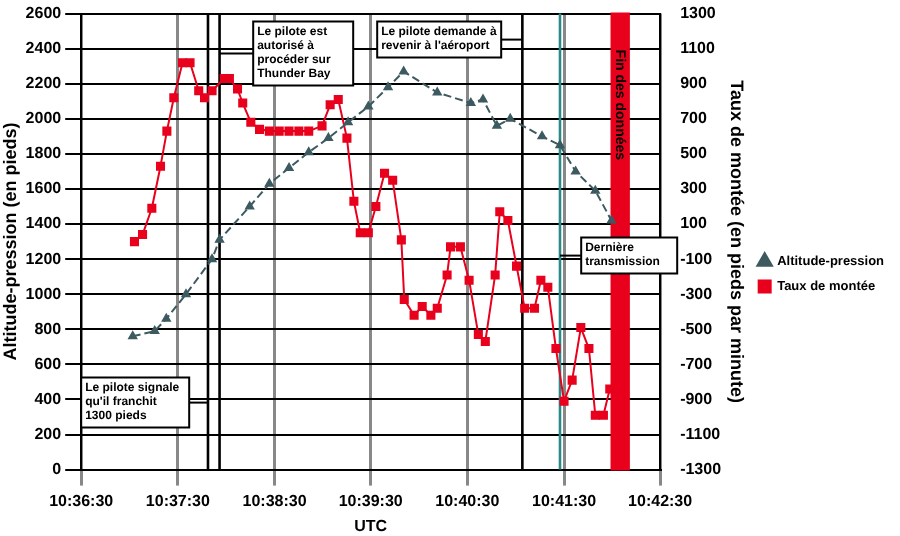  What do you see at coordinates (44, 258) in the screenshot?
I see `y-tick-label: 1200` at bounding box center [44, 258].